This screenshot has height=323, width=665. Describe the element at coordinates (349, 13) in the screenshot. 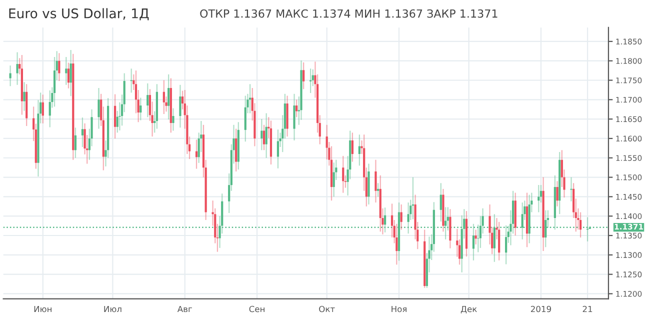

I see `chart-subtitle: ОТКР 1.1367 МАКС 1.1374 МИН 1.1367 ЗАКР 1.1371` at that location.